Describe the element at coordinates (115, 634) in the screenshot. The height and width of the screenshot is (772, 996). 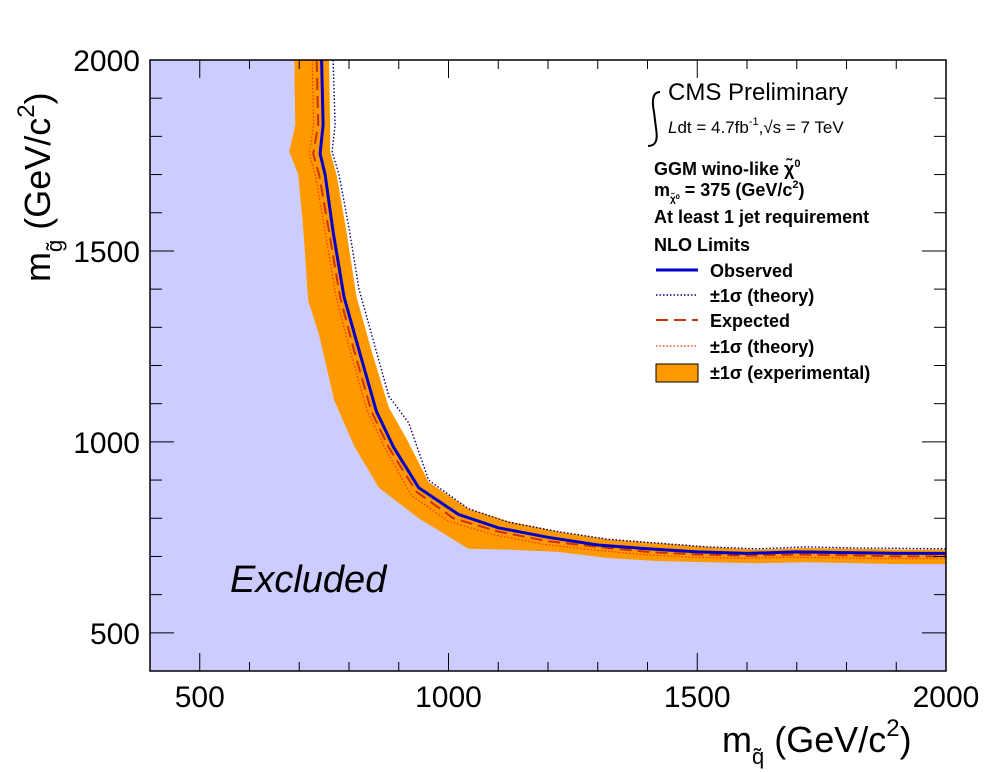
I see `y-tick-label: 500` at that location.